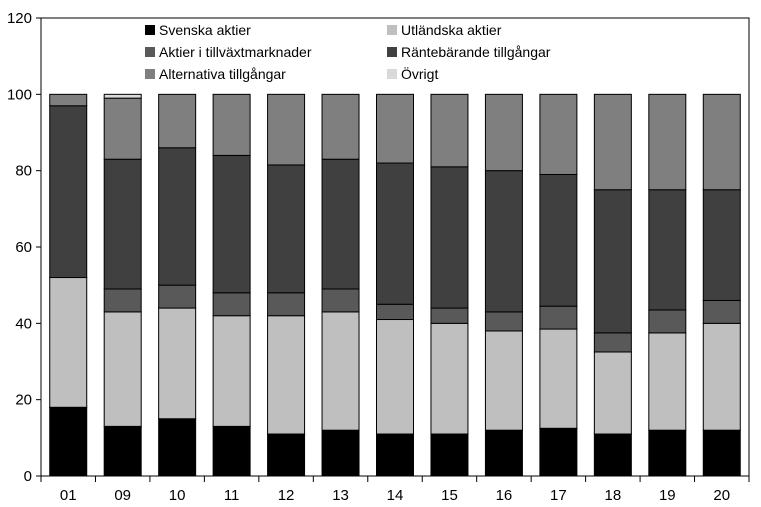 This screenshot has width=761, height=507. I want to click on y-tick-label: 120, so click(19, 18).